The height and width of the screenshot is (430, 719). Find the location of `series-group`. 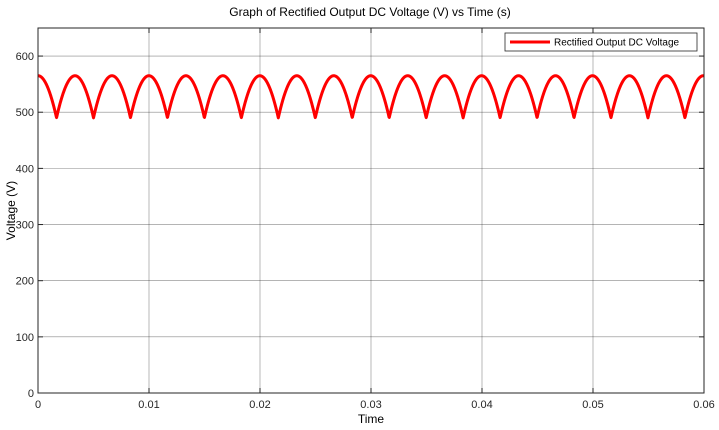

series-group is located at coordinates (371, 97).